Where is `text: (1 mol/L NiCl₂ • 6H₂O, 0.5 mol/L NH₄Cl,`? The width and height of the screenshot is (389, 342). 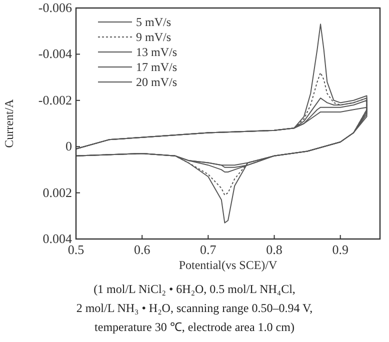 text: (1 mol/L NiCl₂ • 6H₂O, 0.5 mol/L NH₄Cl, is located at coordinates (195, 289).